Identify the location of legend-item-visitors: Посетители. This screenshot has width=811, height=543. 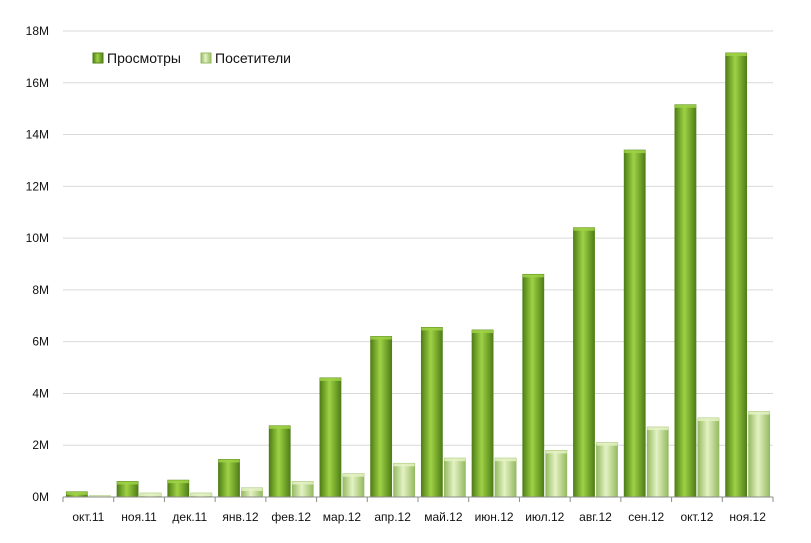
(245, 58).